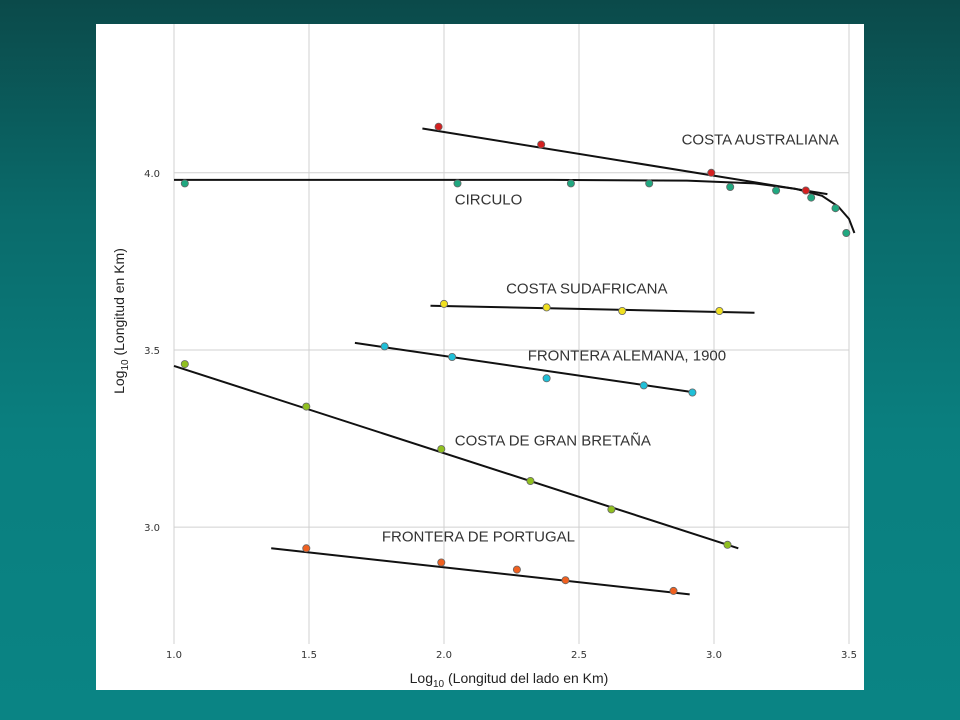  What do you see at coordinates (152, 351) in the screenshot?
I see `y-tick-label: 3.5` at bounding box center [152, 351].